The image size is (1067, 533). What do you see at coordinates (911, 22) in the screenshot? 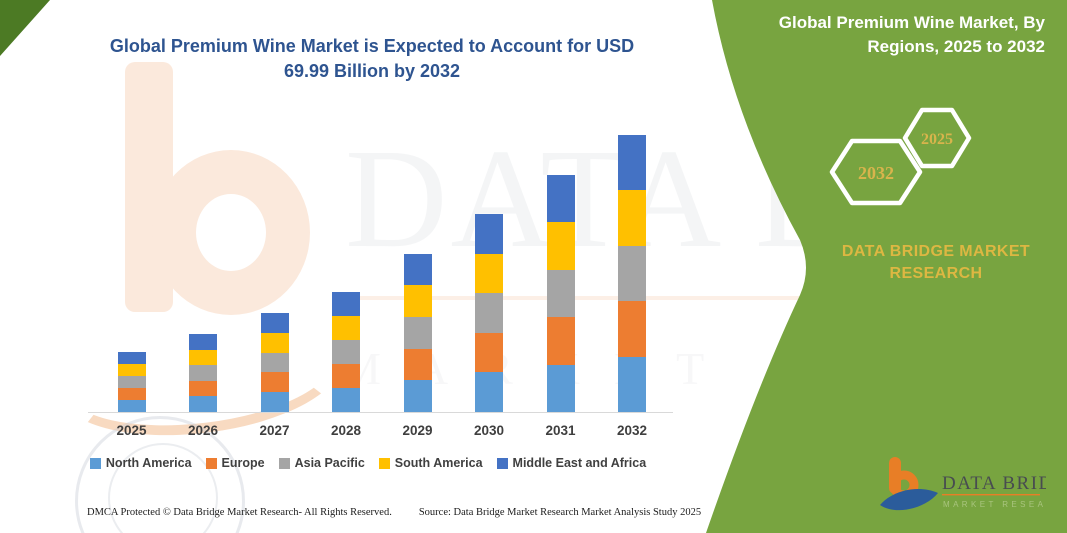
I see `panel-heading-line1: Global Premium Wine Market, By` at bounding box center [911, 22].